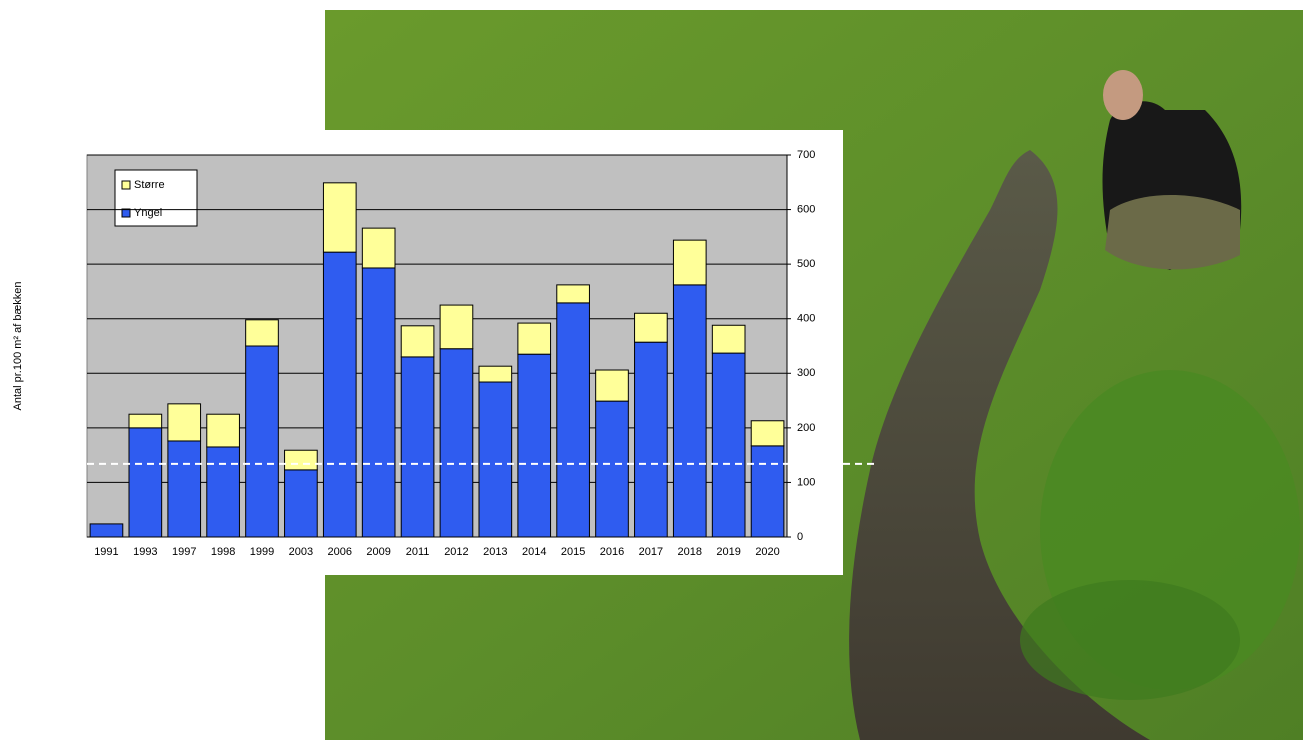 Image resolution: width=1303 pixels, height=740 pixels. Describe the element at coordinates (806, 373) in the screenshot. I see `y-tick-label: 300` at that location.